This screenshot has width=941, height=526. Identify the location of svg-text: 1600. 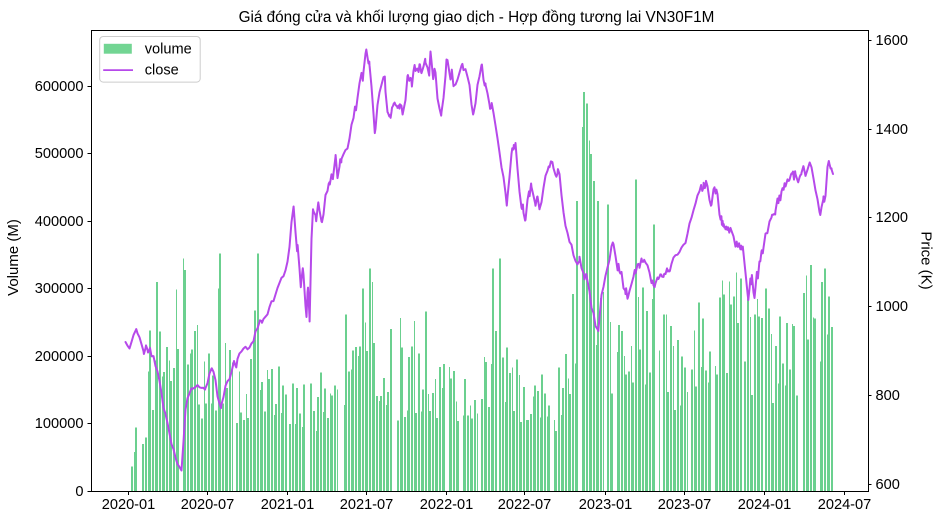
(892, 41).